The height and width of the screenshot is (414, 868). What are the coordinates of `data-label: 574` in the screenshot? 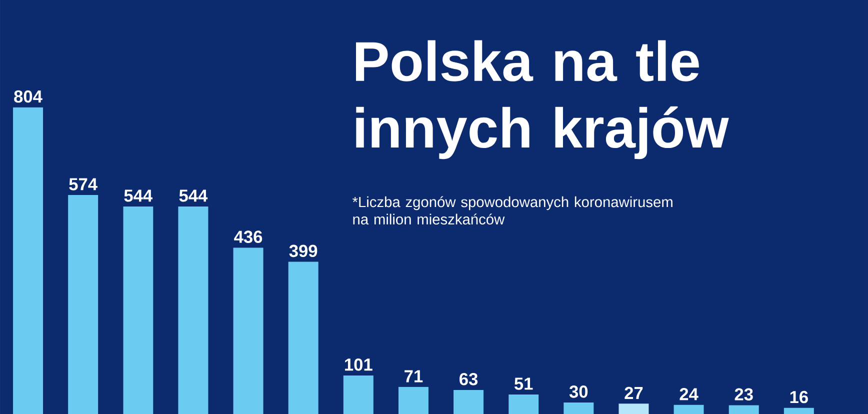 It's located at (83, 184).